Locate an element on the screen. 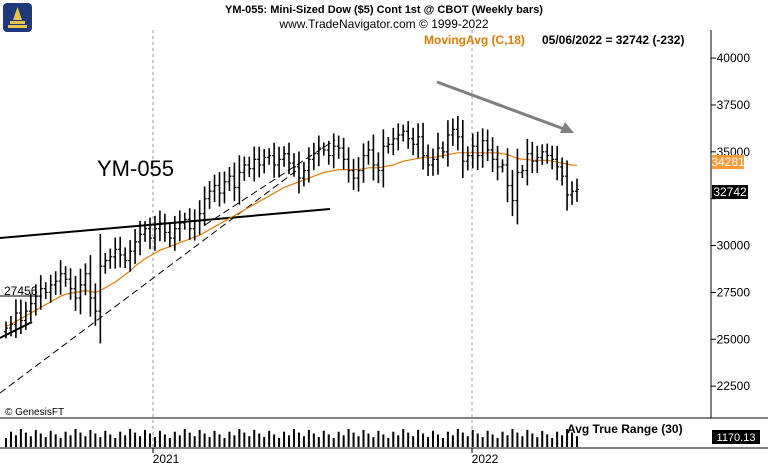  trade-navigator-logo is located at coordinates (17, 17).